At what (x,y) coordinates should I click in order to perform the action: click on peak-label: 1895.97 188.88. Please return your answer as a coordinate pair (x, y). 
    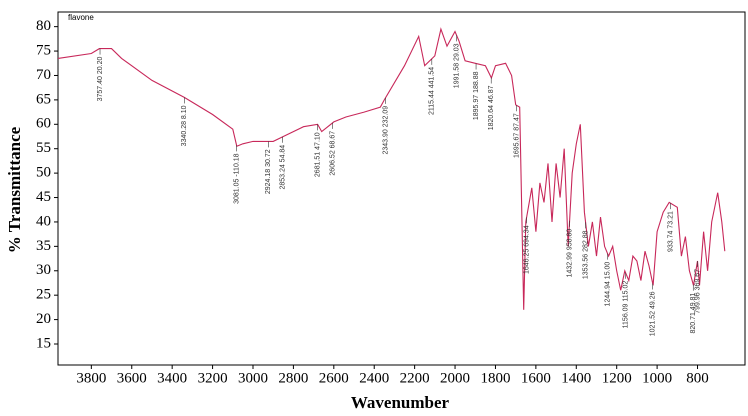
    Looking at the image, I should click on (476, 95).